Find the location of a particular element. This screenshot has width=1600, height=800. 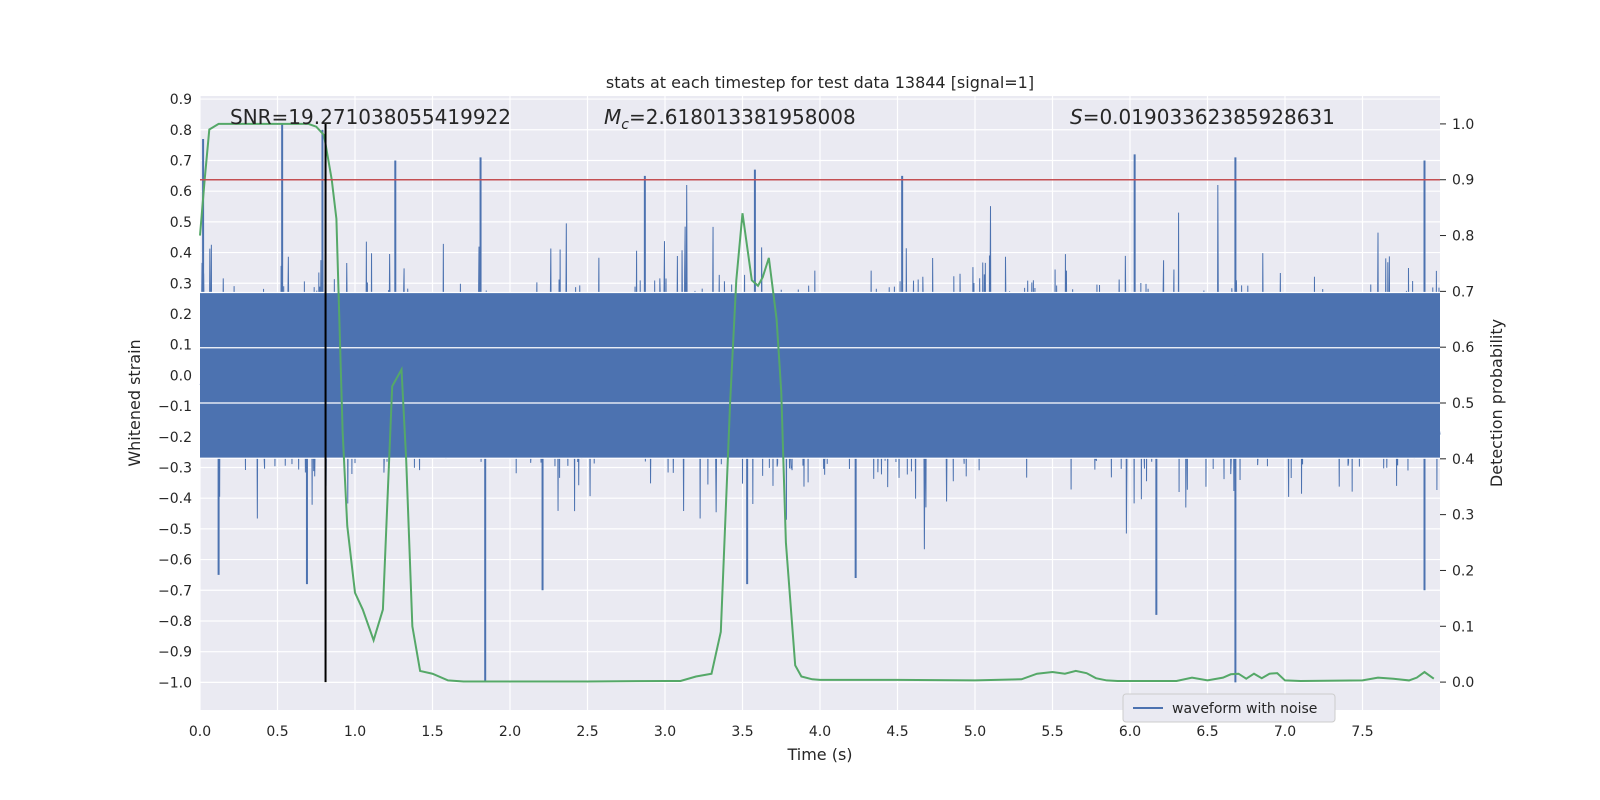

x-tick-15: 7.5 is located at coordinates (1362, 732).